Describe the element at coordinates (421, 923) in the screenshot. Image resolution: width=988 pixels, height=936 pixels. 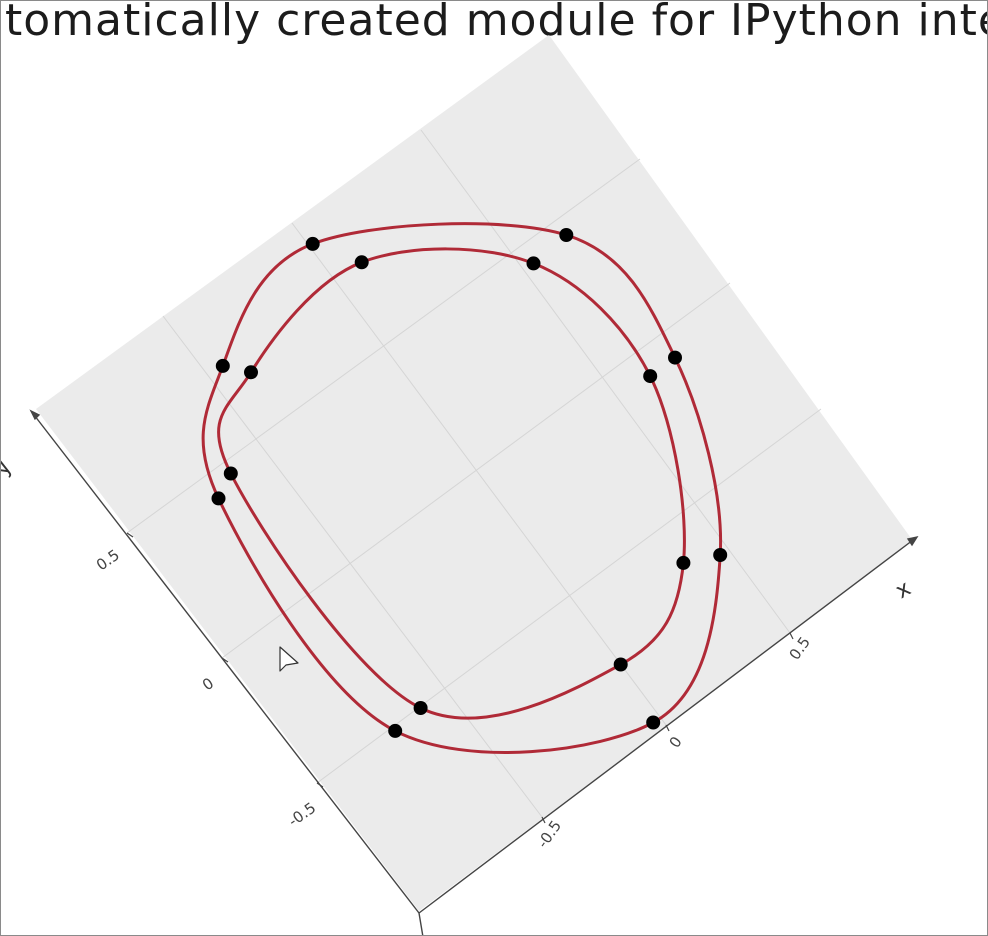
I see `y-axis-lower` at that location.